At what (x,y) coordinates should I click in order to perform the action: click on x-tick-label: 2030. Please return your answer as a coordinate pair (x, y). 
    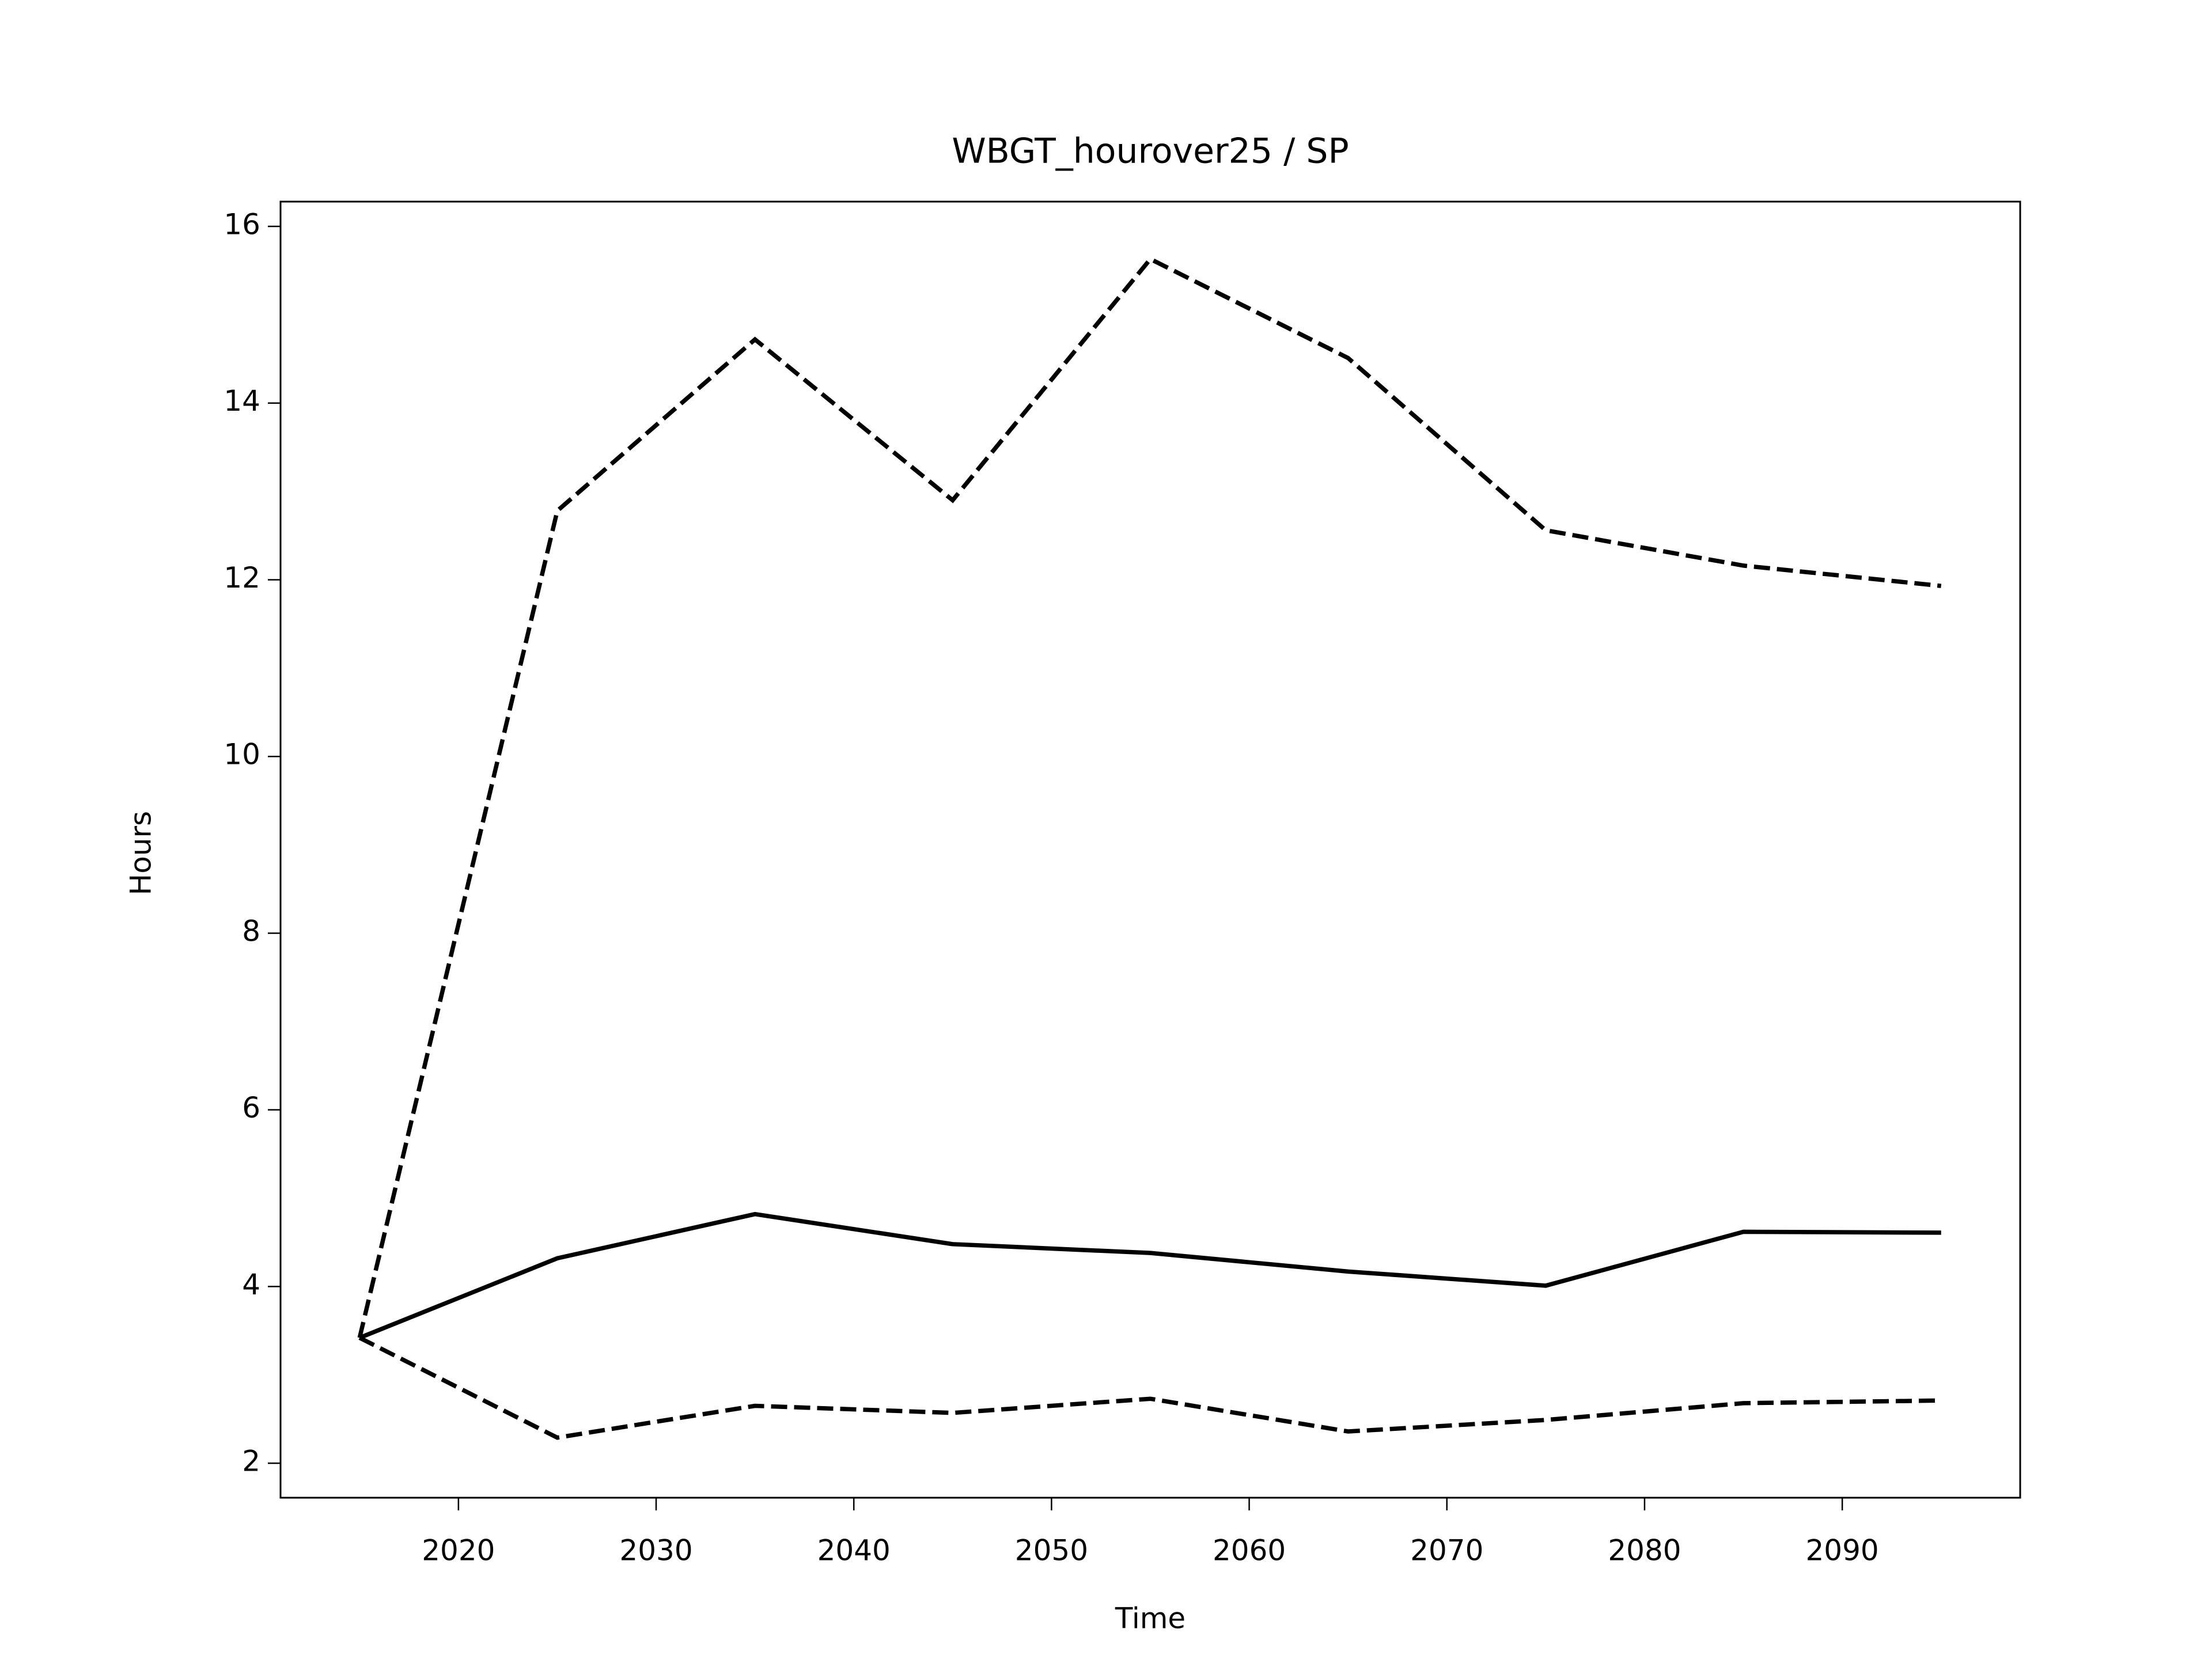
    Looking at the image, I should click on (655, 1550).